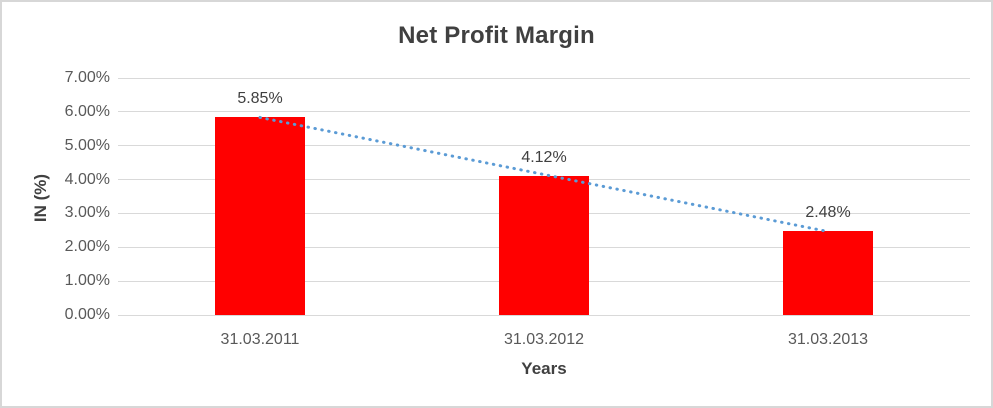 This screenshot has width=993, height=408. What do you see at coordinates (544, 157) in the screenshot?
I see `data-label: 4.12%` at bounding box center [544, 157].